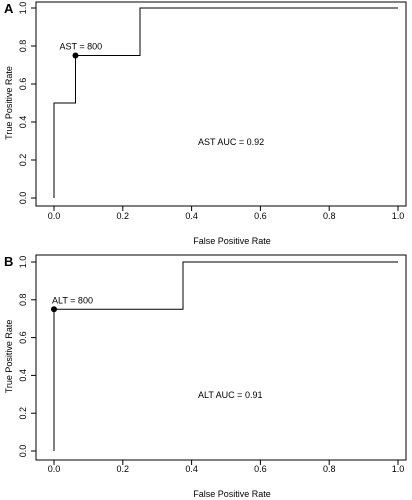  Describe the element at coordinates (72, 300) in the screenshot. I see `cutoff-label: ALT = 800` at that location.